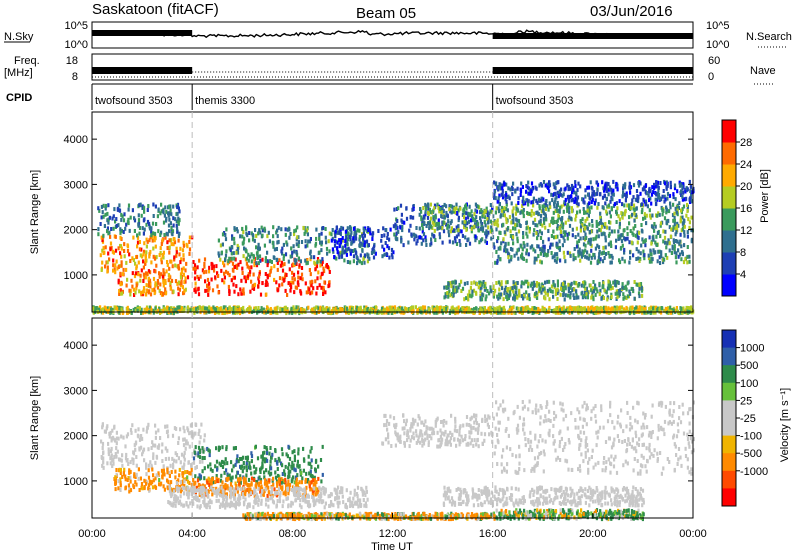 The height and width of the screenshot is (554, 800). I want to click on velocity-colorbar-tick-label: 1000, so click(752, 349).